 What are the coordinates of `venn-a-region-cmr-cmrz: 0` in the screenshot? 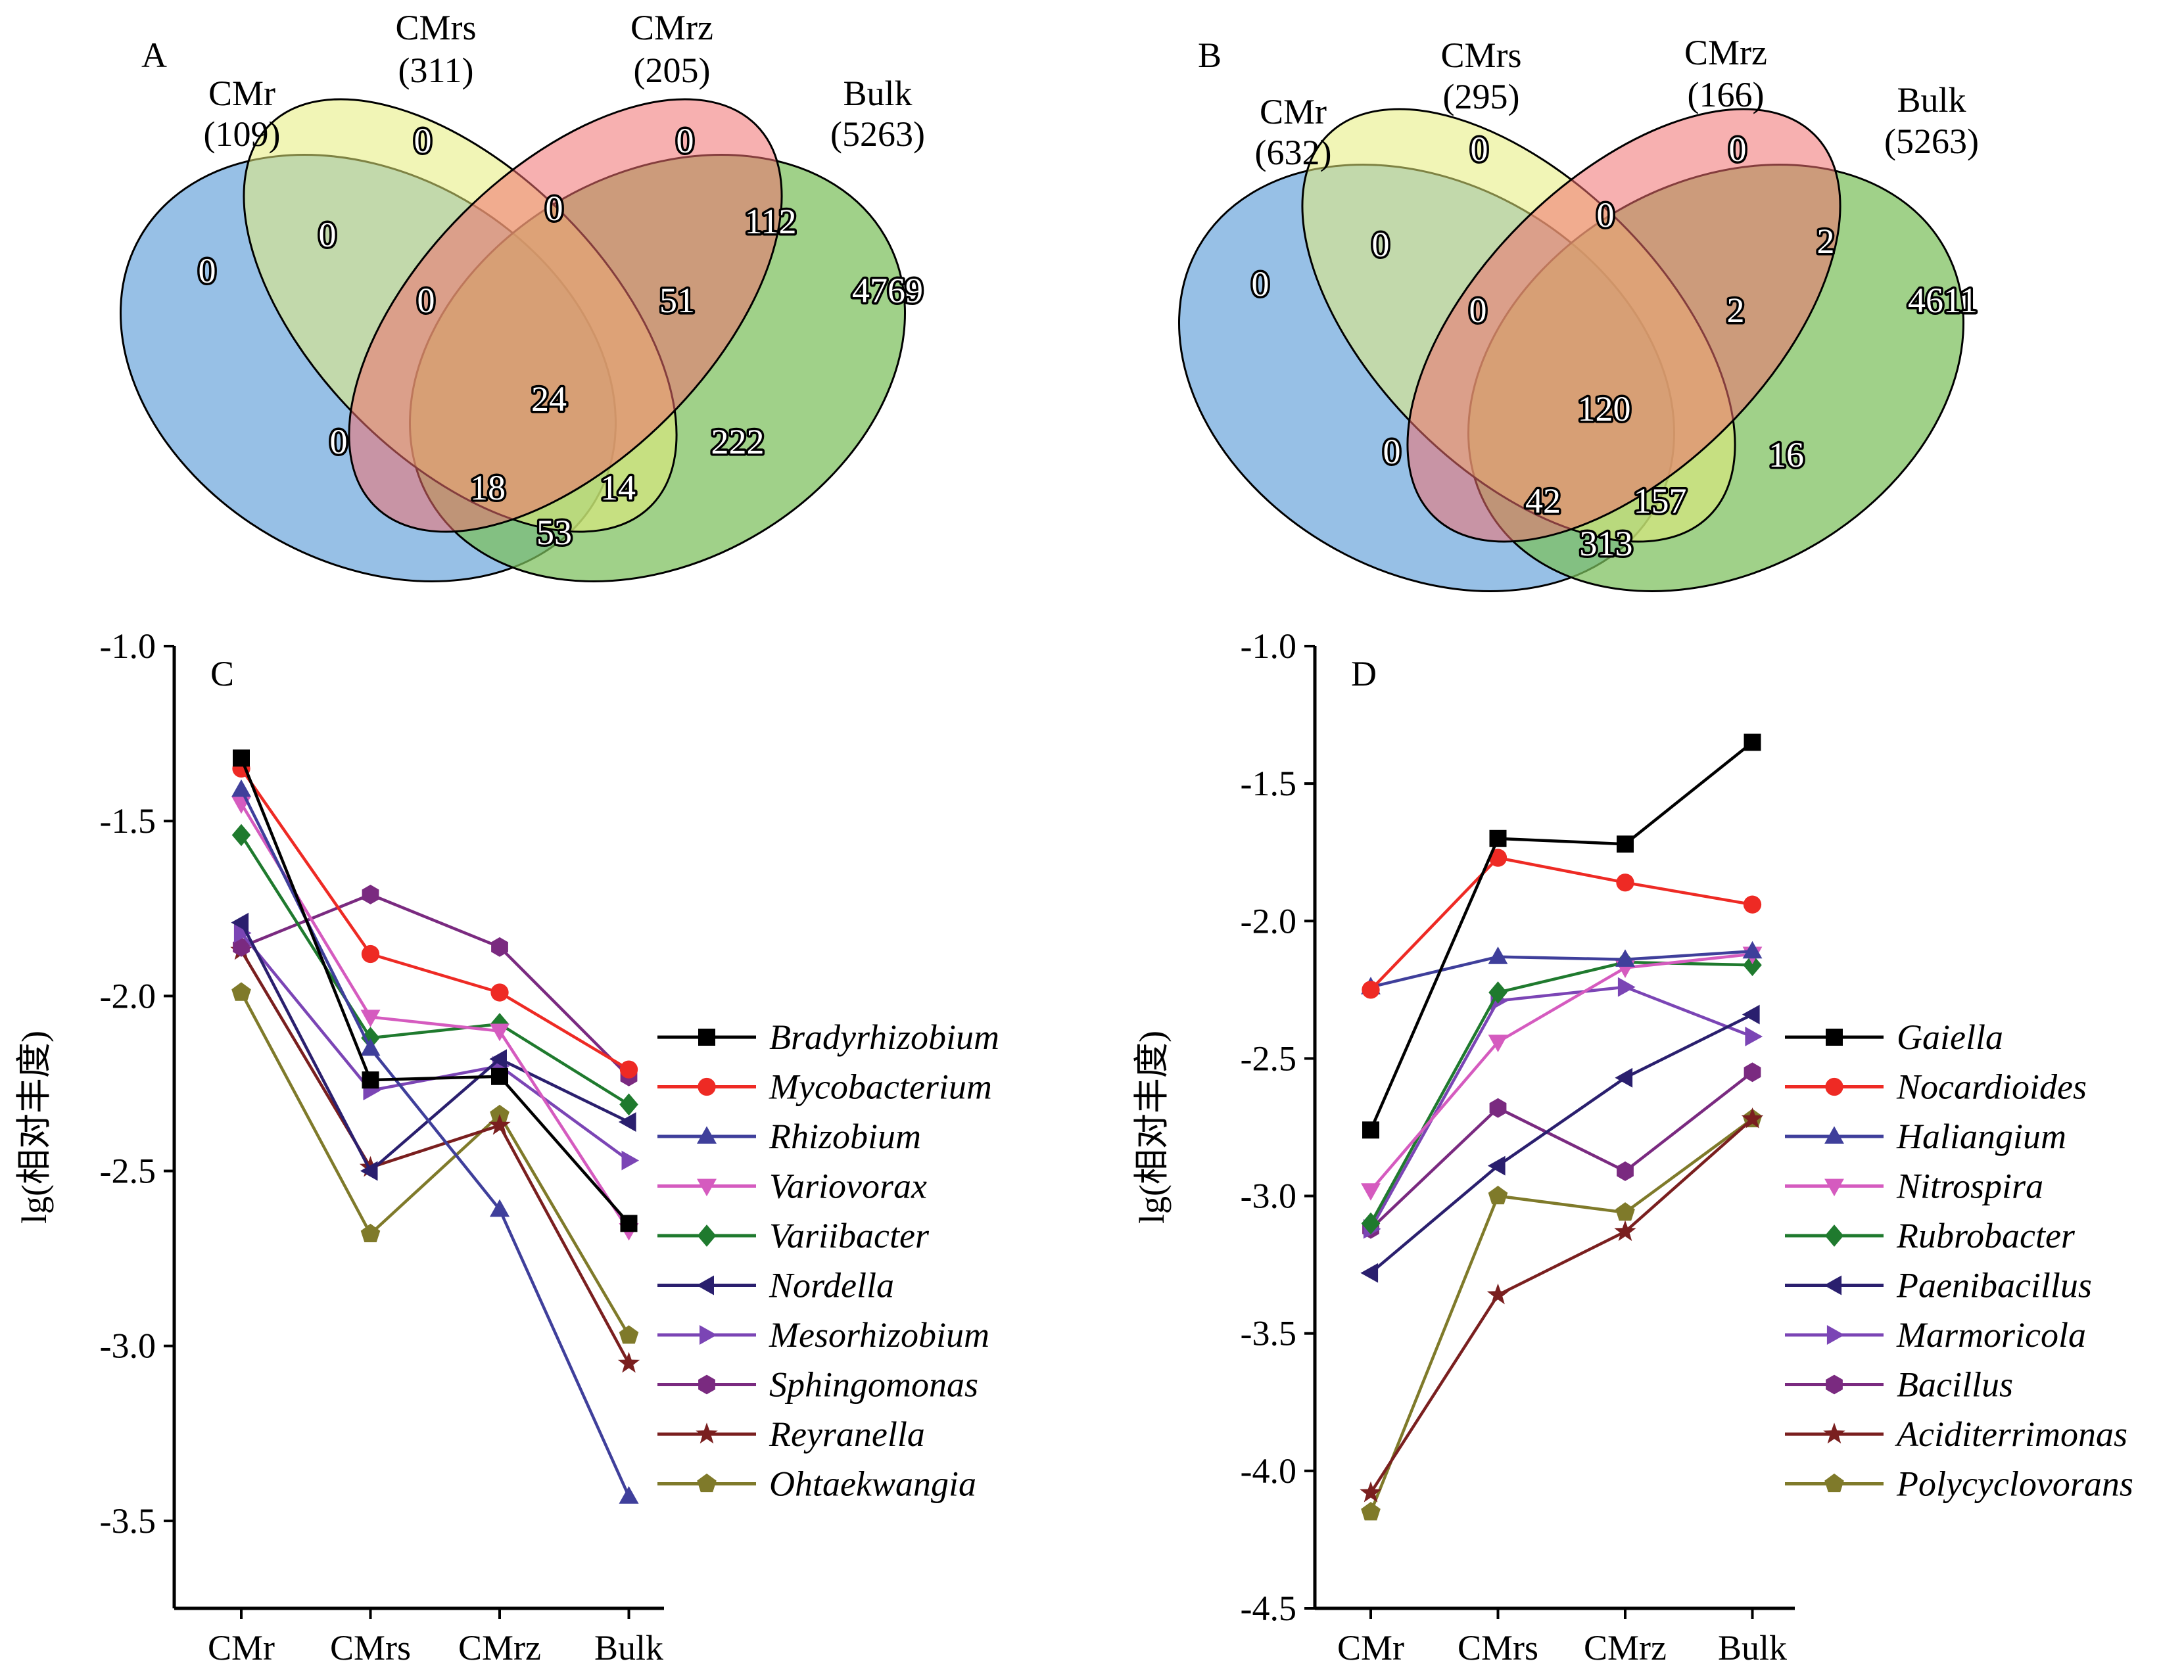 It's located at (339, 442).